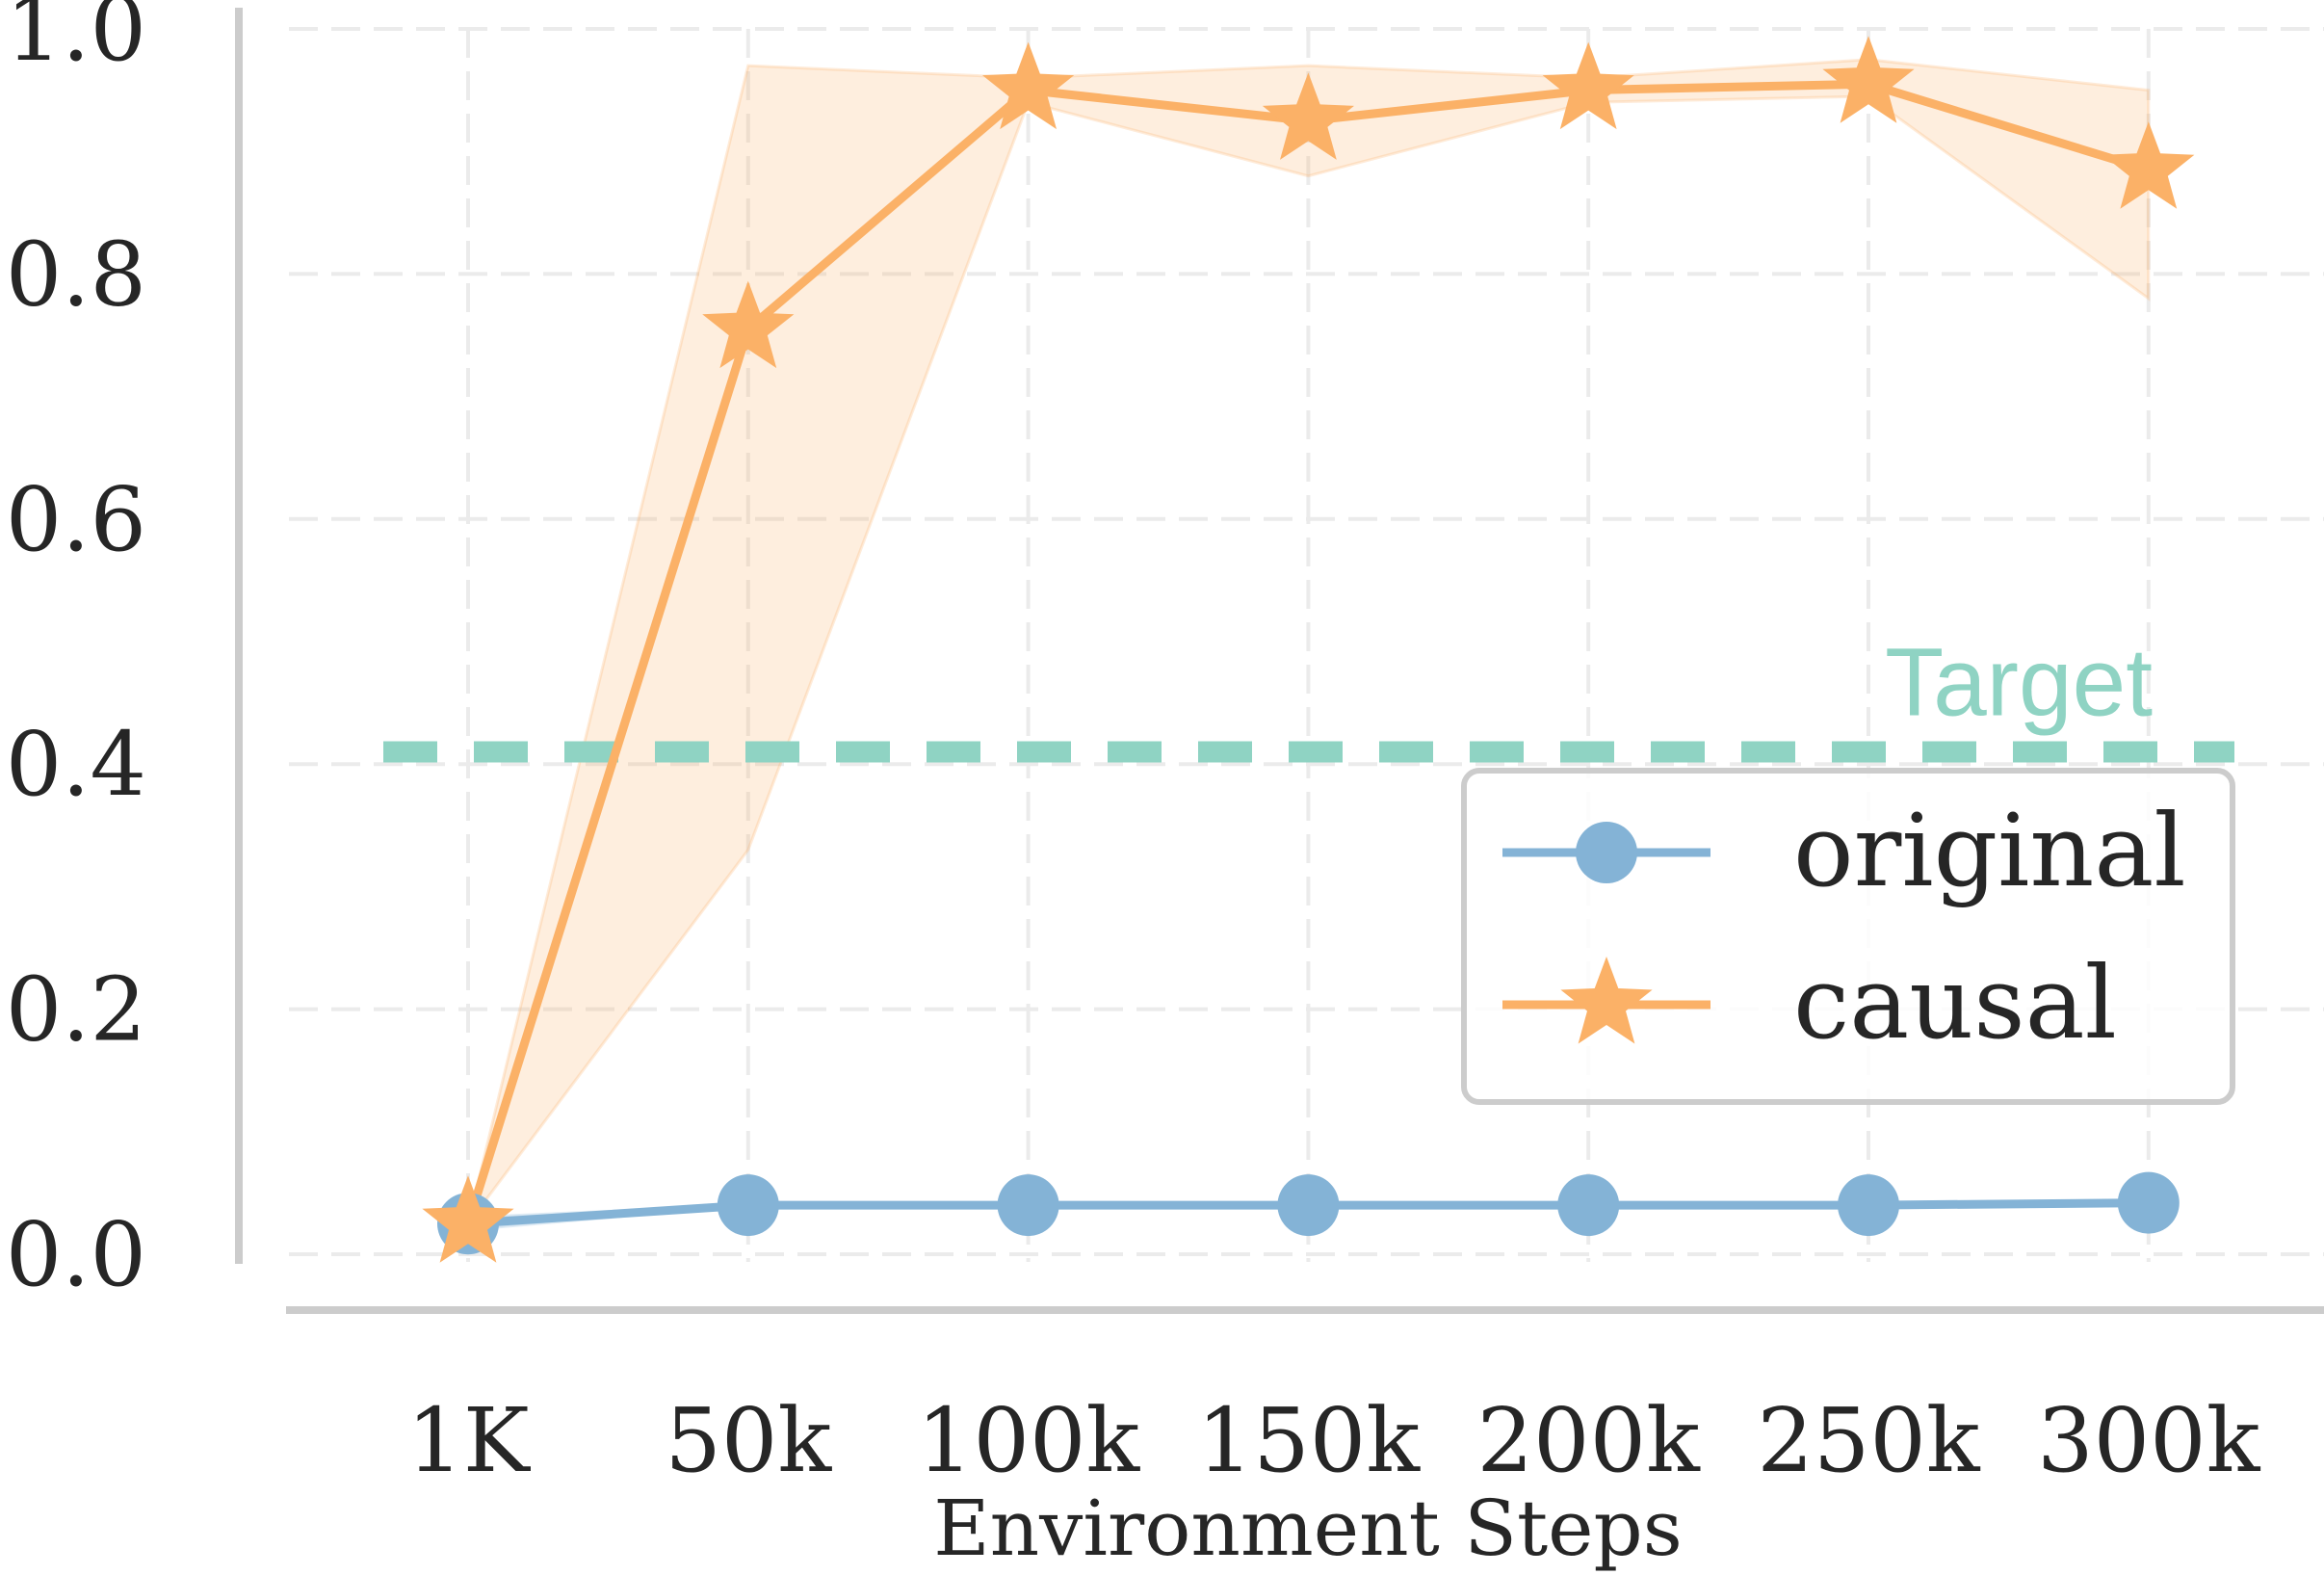 Image resolution: width=2324 pixels, height=1575 pixels. I want to click on target-line: Target, so click(1308, 696).